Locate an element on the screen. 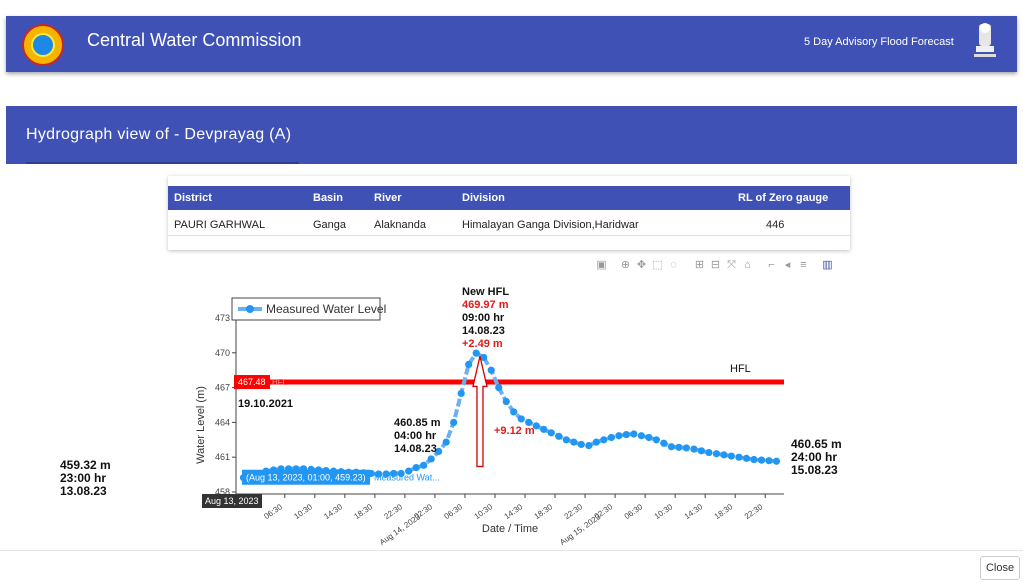  autoscale-icon: ⤧ is located at coordinates (731, 265).